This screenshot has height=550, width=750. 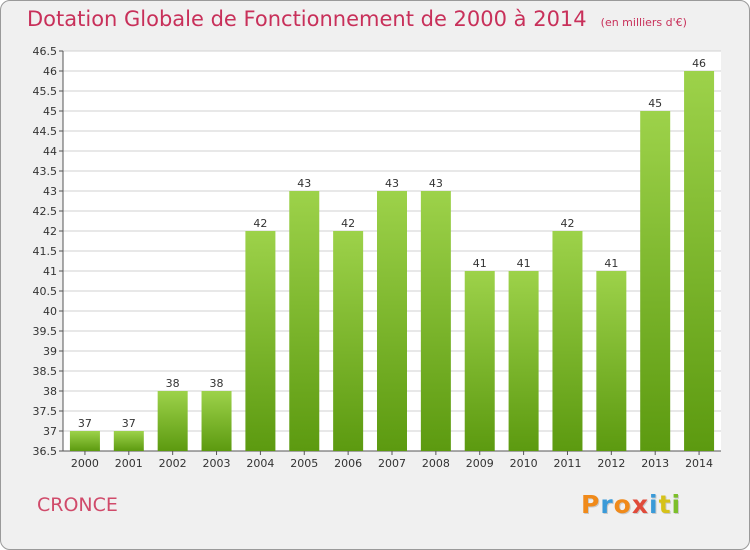 I want to click on proxiti-logo: Proxiti, so click(x=631, y=504).